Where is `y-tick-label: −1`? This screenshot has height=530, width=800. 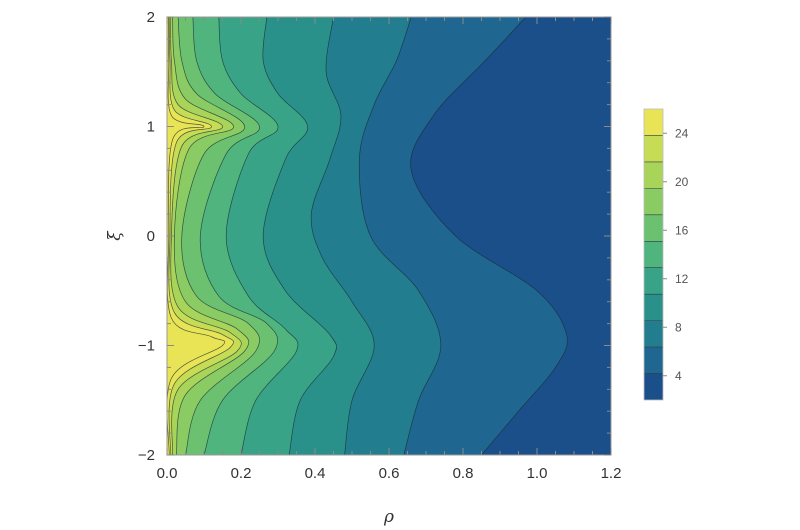 y-tick-label: −1 is located at coordinates (146, 346).